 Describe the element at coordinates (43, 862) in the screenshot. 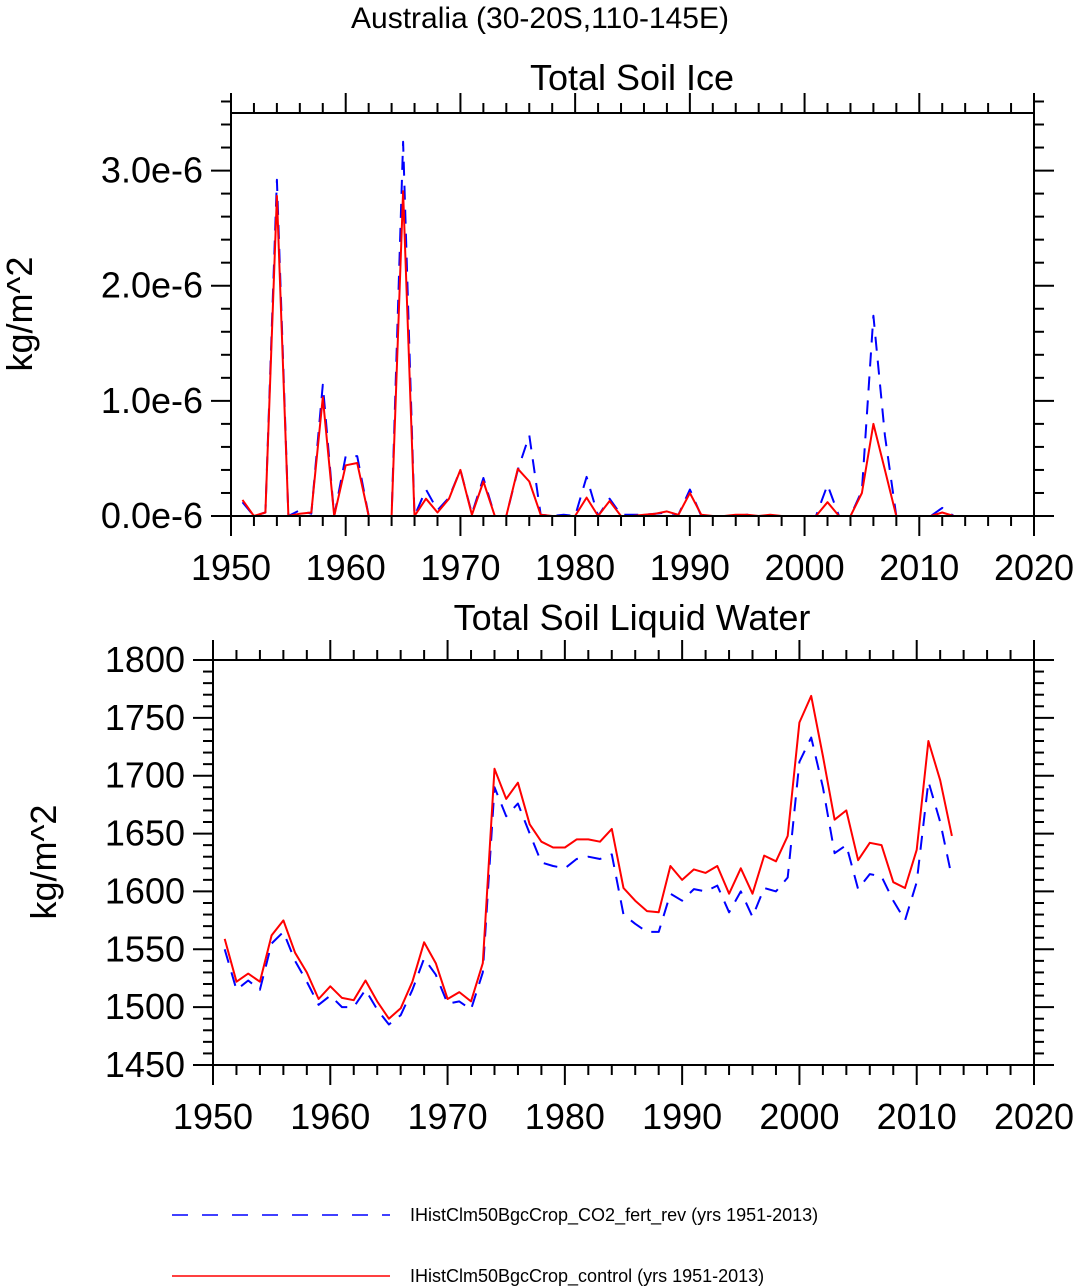

I see `soil-liquid-water-y-axis-label: kg/m^2` at that location.